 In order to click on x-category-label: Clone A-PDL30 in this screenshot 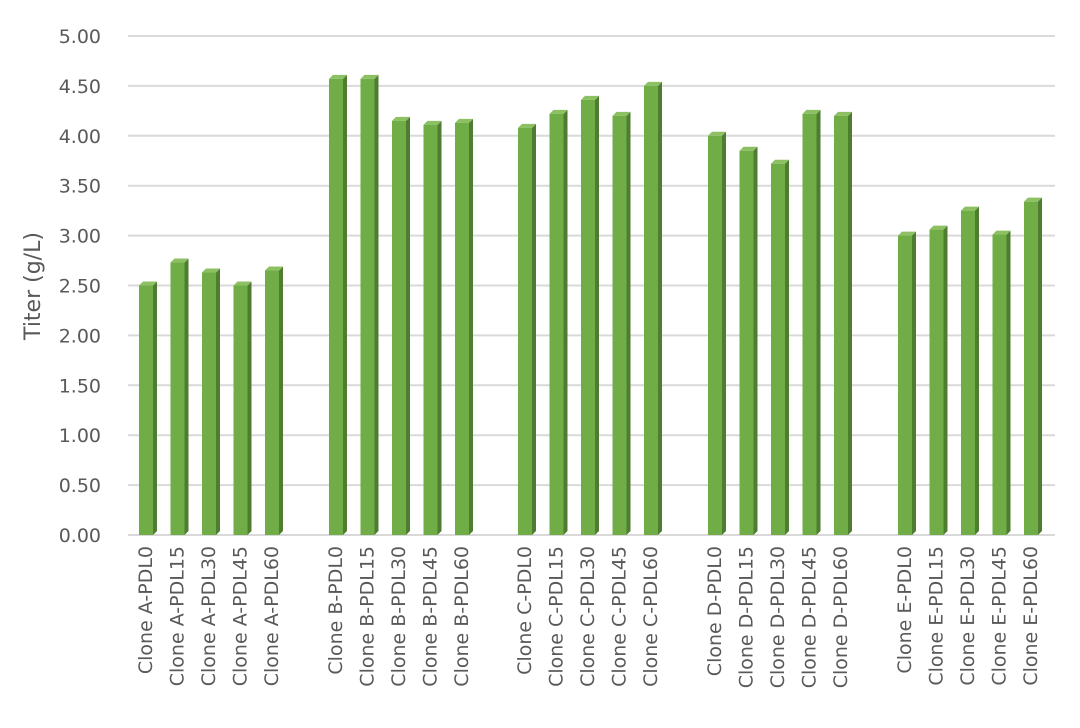, I will do `click(209, 616)`.